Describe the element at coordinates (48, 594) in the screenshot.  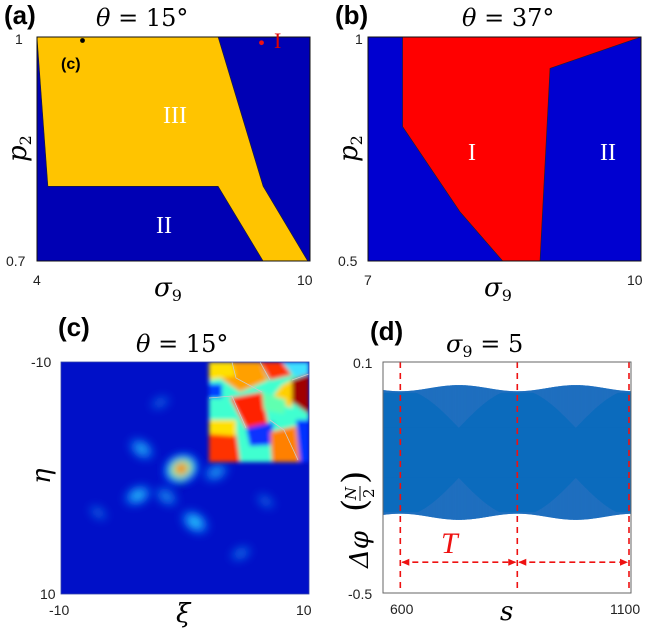
I see `panel-c-ytick-max: 10` at that location.